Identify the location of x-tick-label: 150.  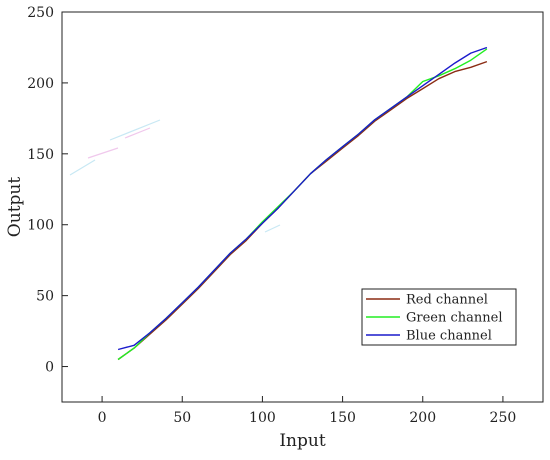
(342, 418).